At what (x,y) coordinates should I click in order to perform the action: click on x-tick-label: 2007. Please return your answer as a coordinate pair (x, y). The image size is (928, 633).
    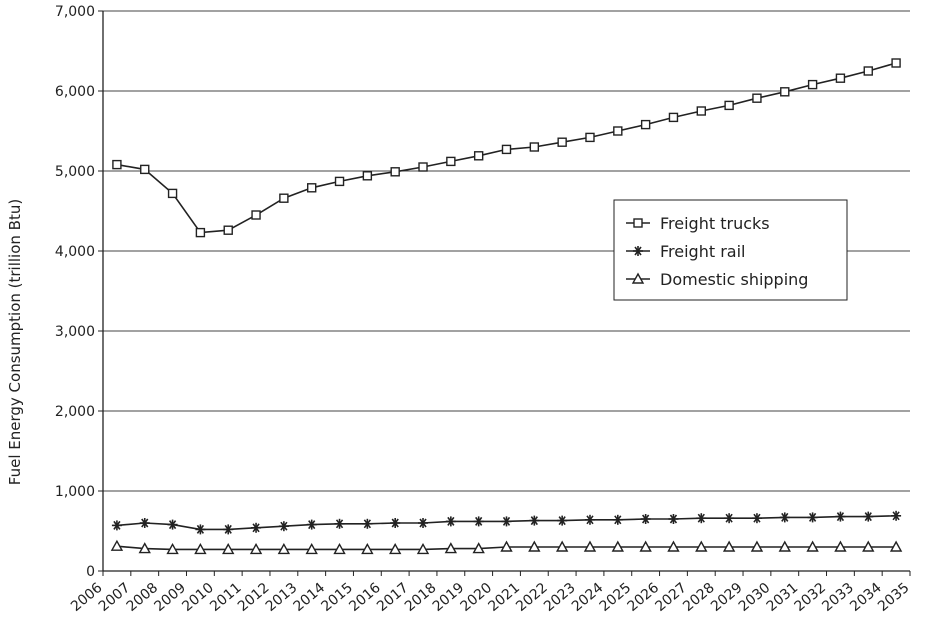
    Looking at the image, I should click on (115, 597).